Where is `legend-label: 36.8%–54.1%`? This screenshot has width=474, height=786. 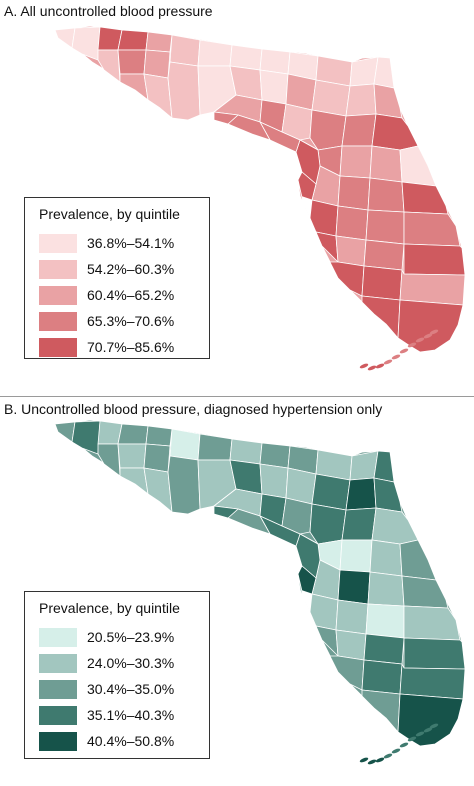
legend-label: 36.8%–54.1% is located at coordinates (131, 243).